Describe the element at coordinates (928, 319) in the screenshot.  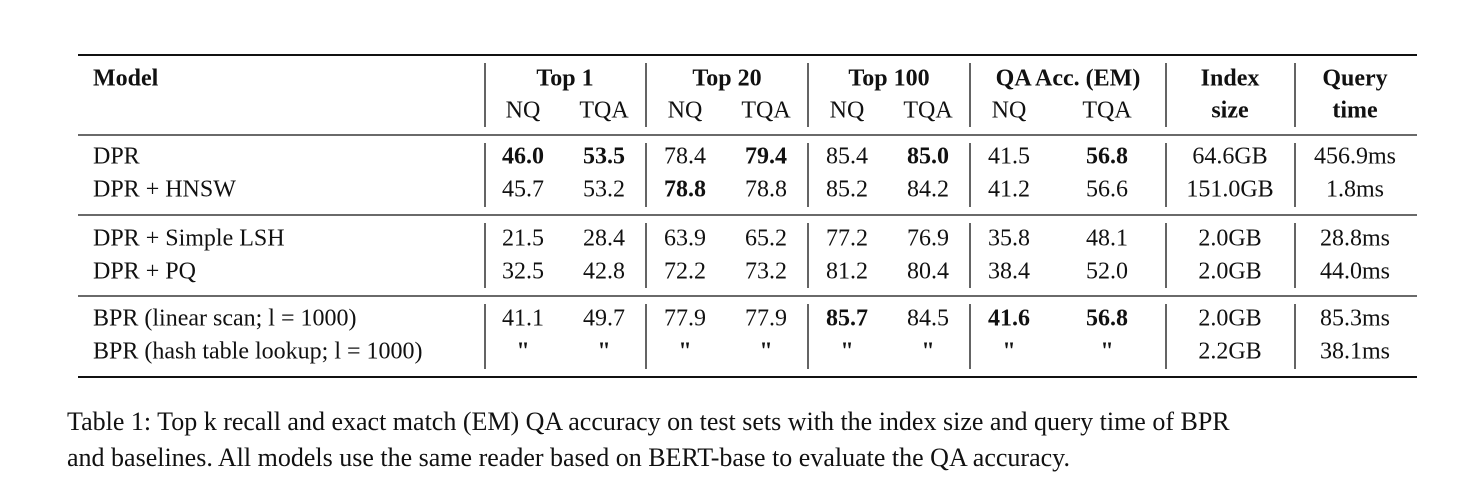
I see `cell: 84.5` at that location.